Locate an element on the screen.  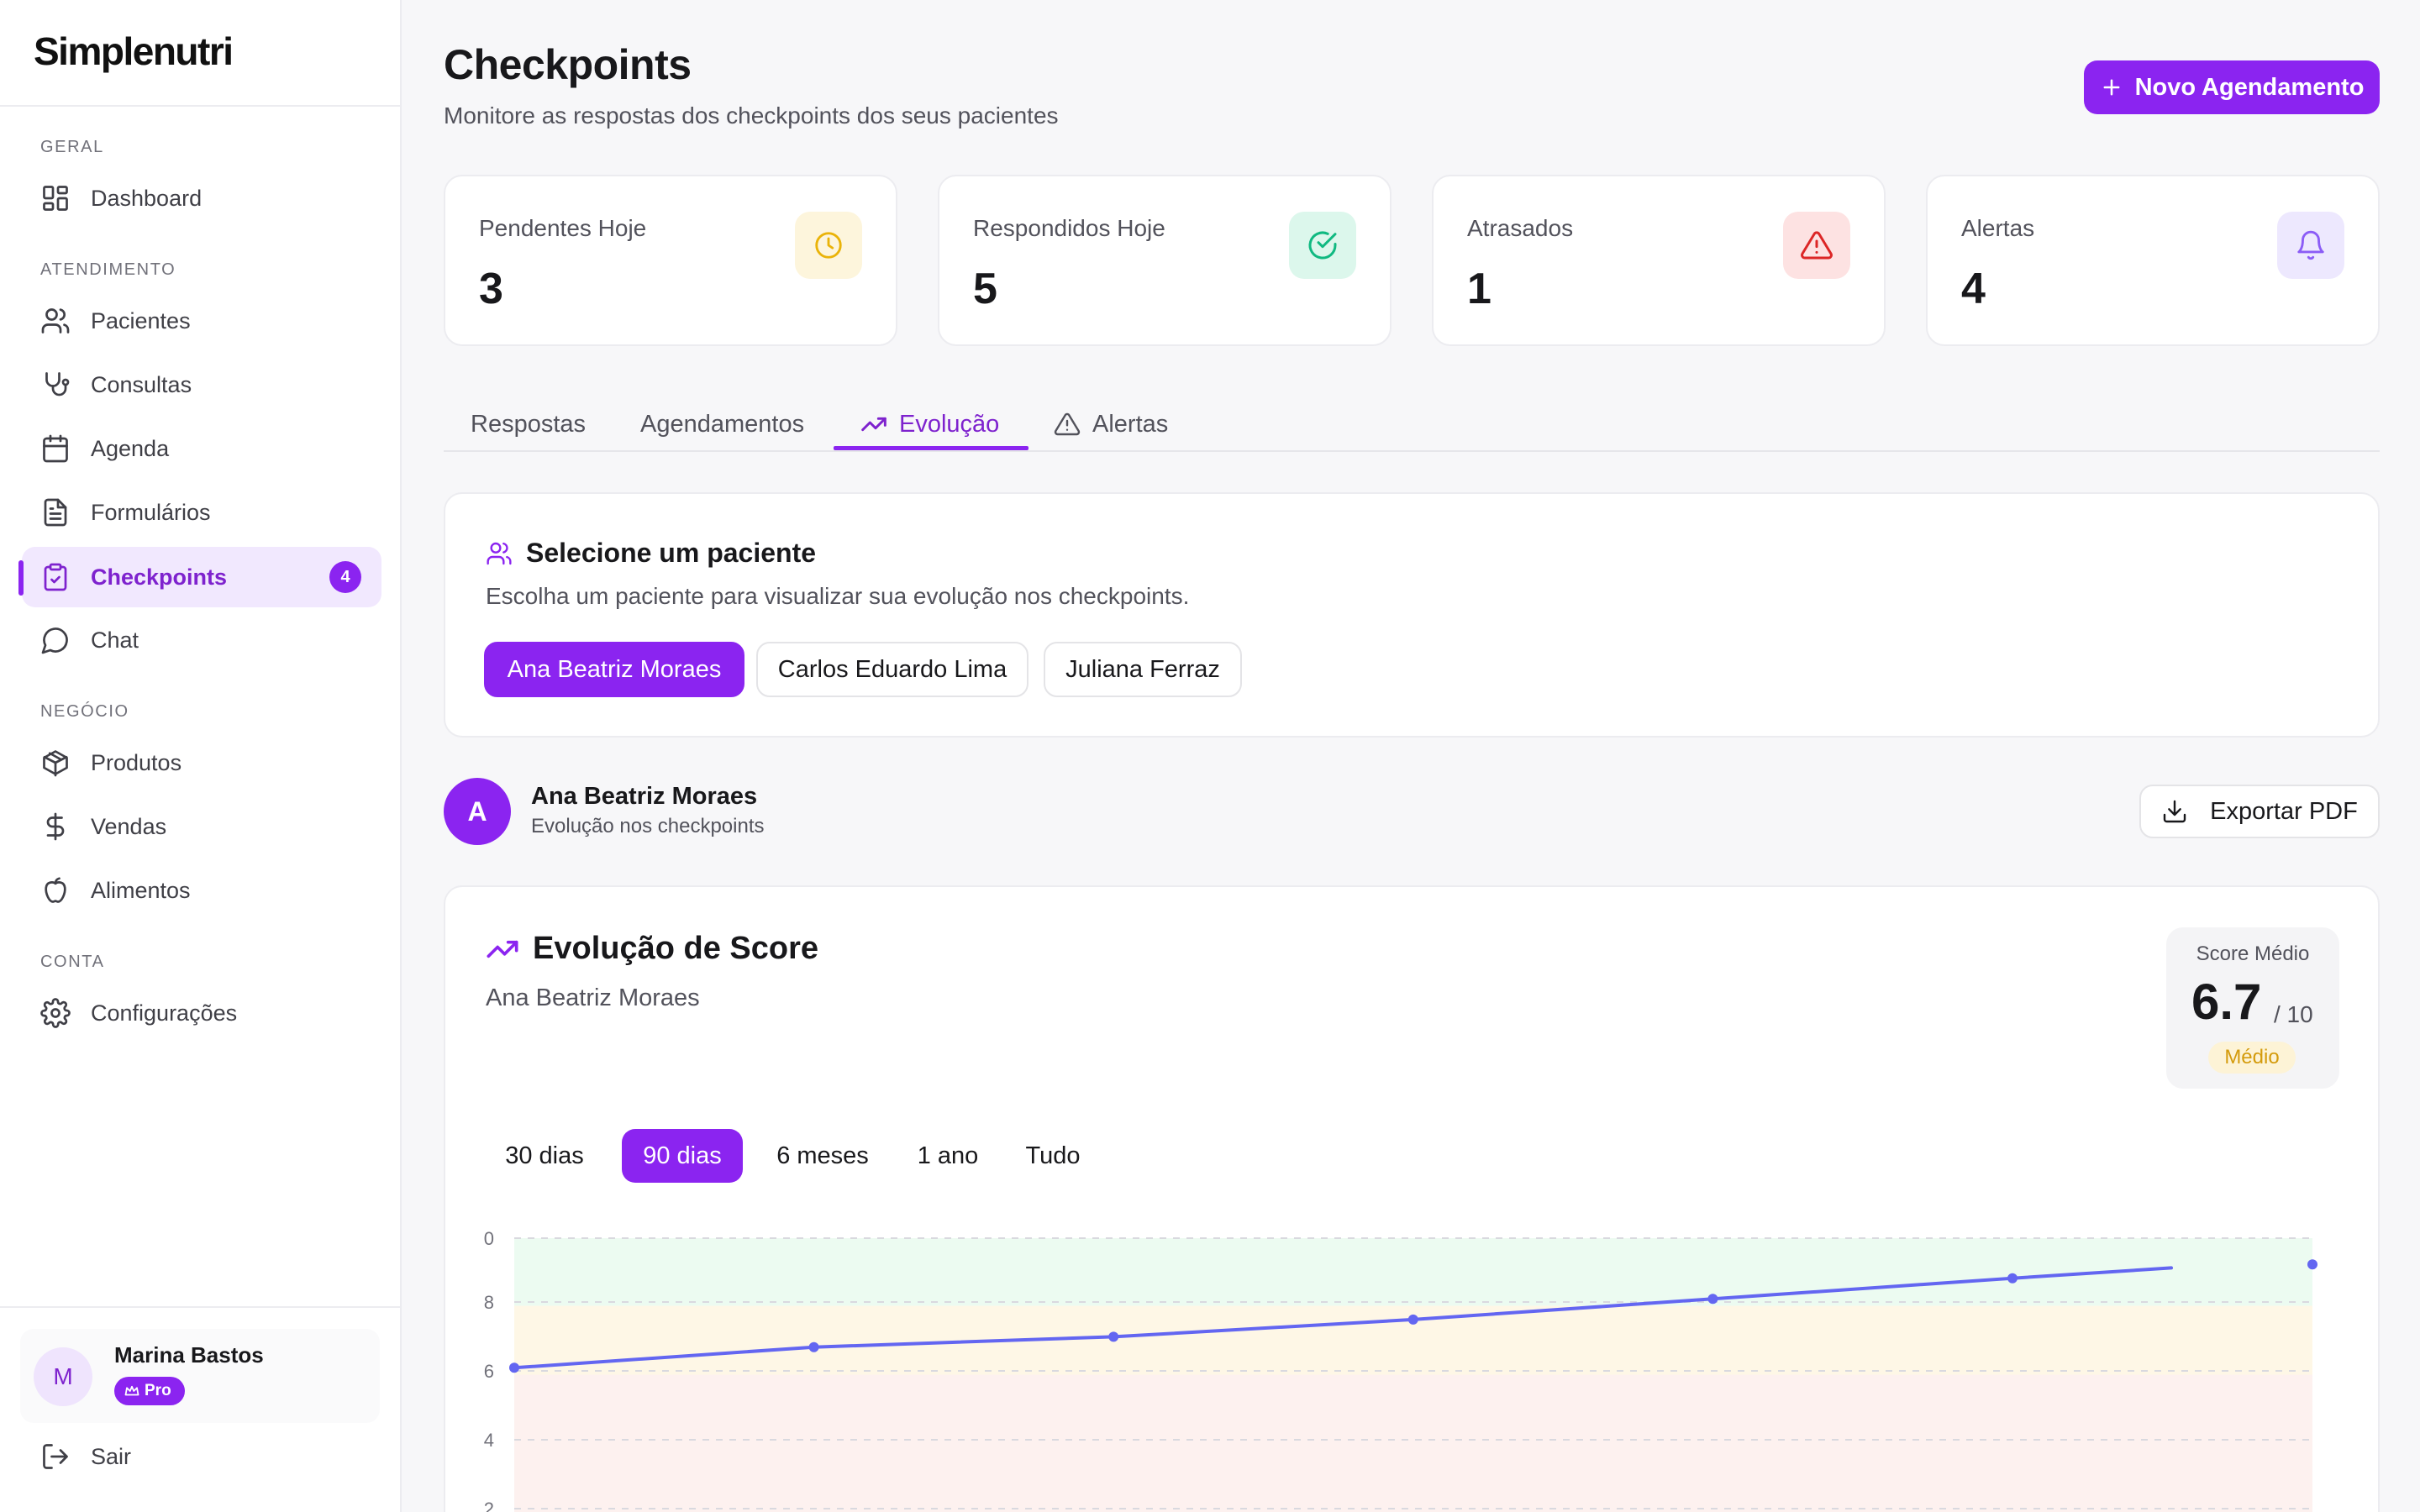
sidebar-item-label: Vendas is located at coordinates (129, 826).